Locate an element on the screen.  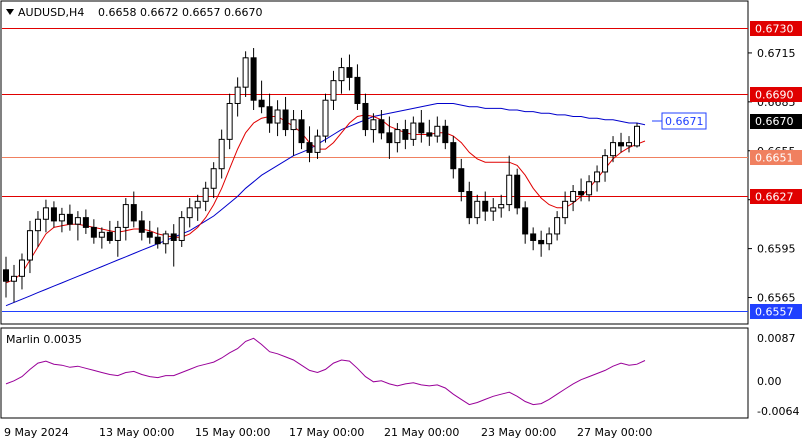
level-label: 0.6627 is located at coordinates (774, 197).